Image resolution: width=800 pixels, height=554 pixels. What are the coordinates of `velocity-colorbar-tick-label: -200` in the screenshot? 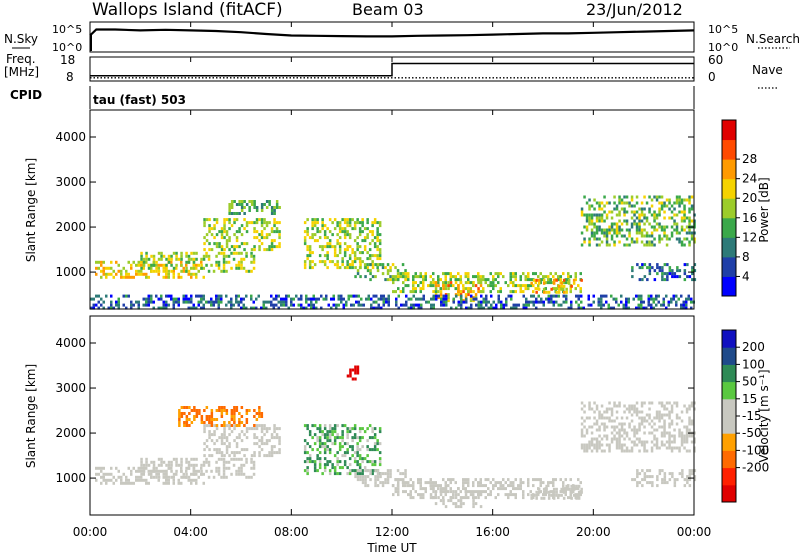 It's located at (755, 468).